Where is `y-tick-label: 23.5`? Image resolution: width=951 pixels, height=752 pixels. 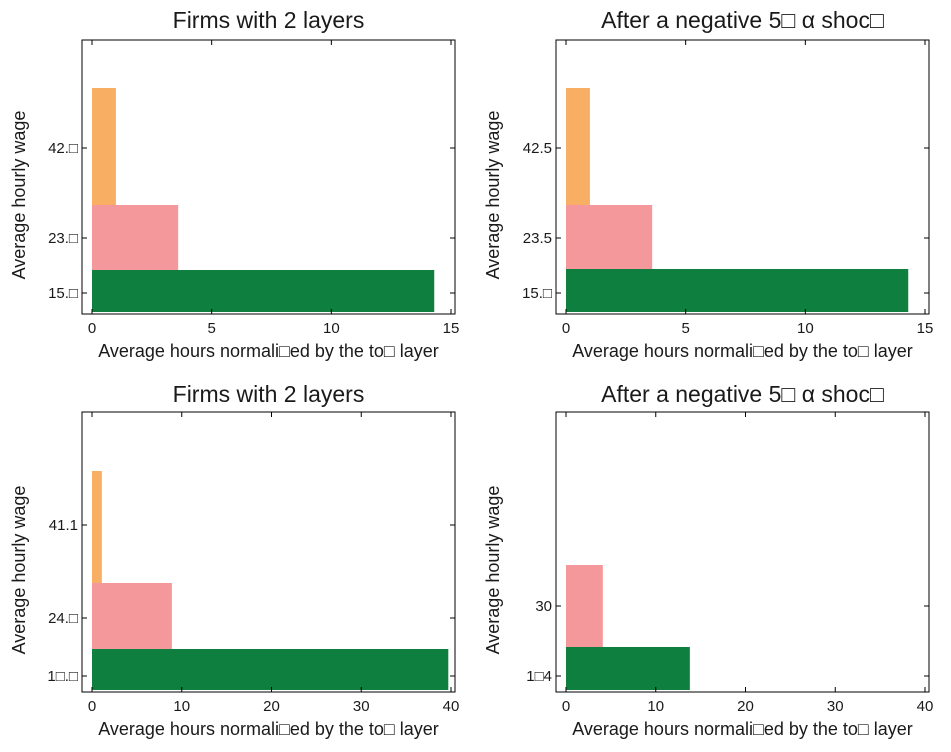
y-tick-label: 23.5 is located at coordinates (537, 238).